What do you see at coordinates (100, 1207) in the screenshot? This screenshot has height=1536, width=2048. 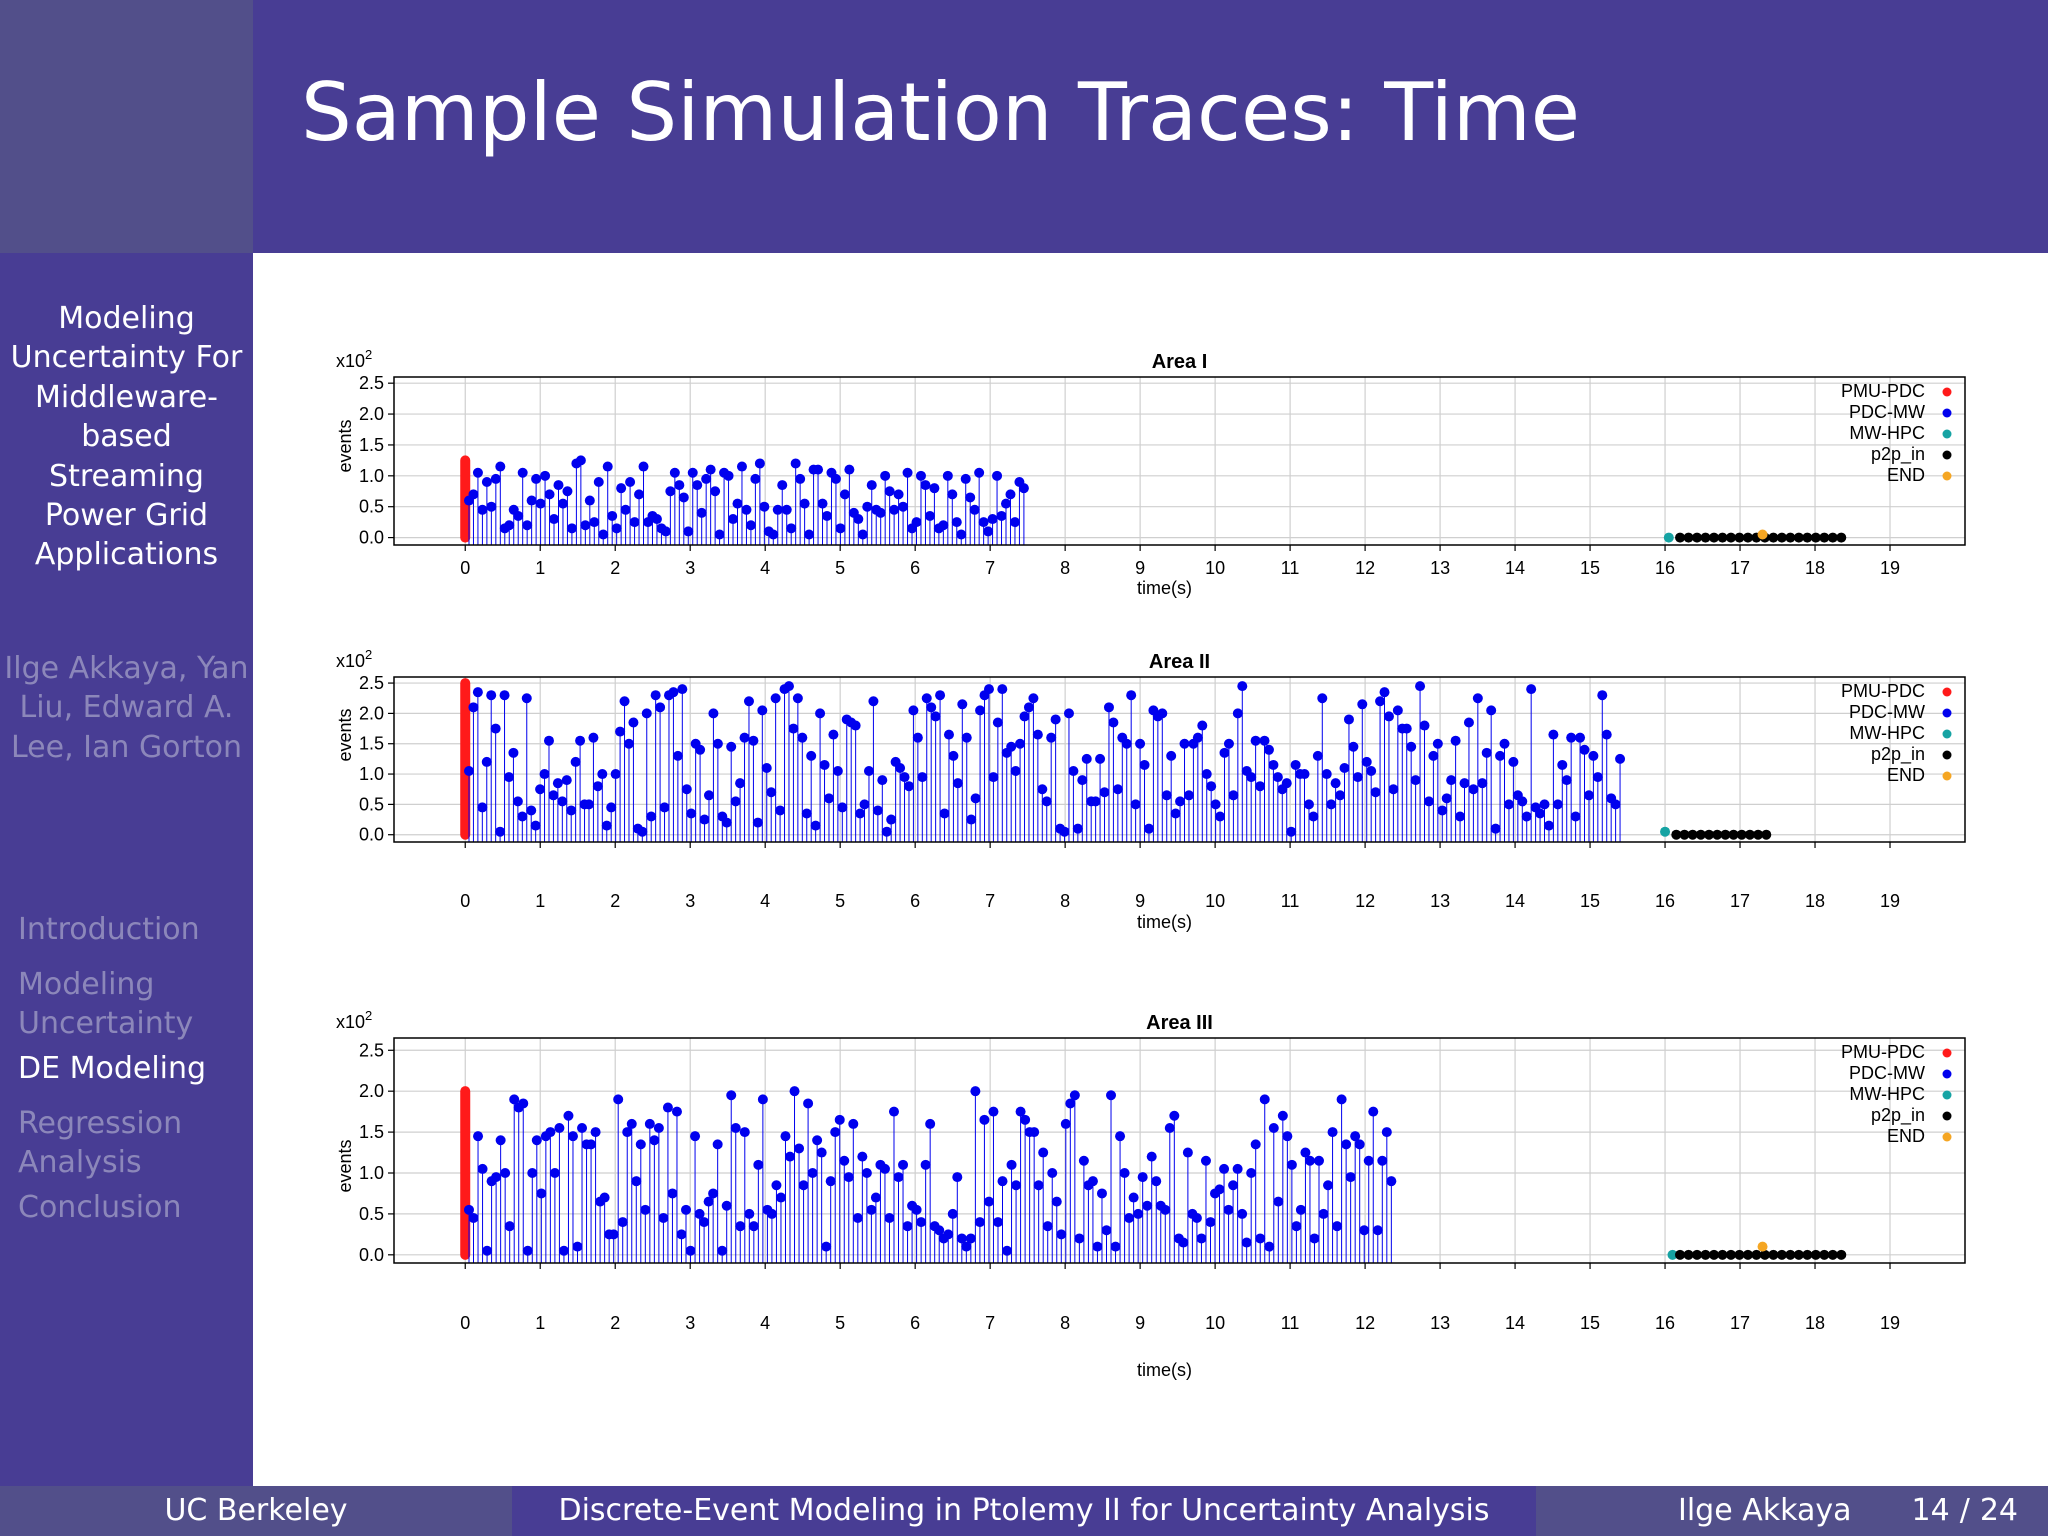 I see `sidebar-item-conclusion: Conclusion` at bounding box center [100, 1207].